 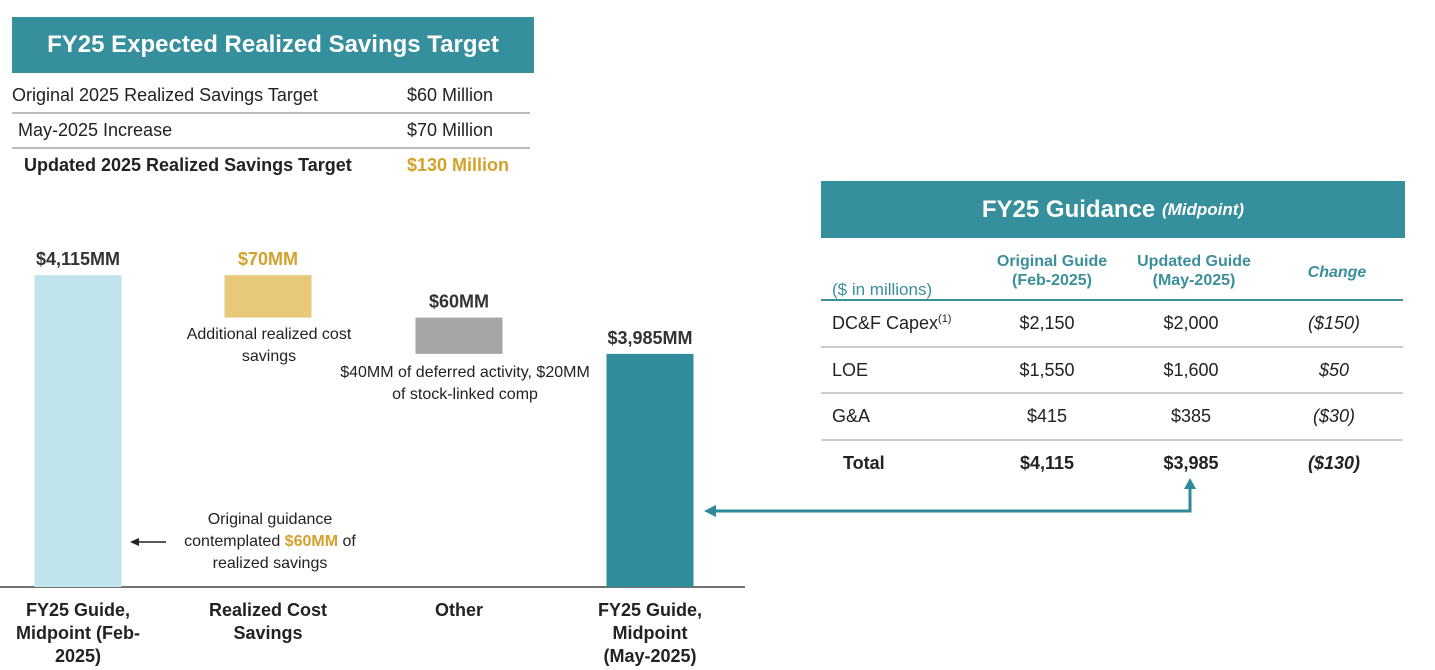 What do you see at coordinates (458, 610) in the screenshot?
I see `x-tick-label: Other` at bounding box center [458, 610].